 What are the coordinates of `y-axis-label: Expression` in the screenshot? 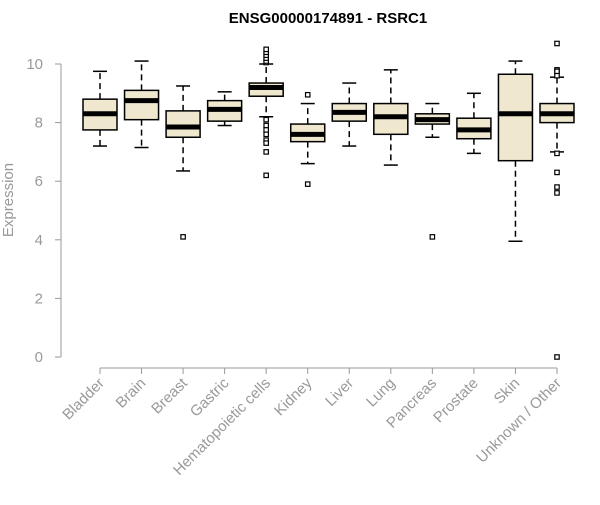 It's located at (8, 200).